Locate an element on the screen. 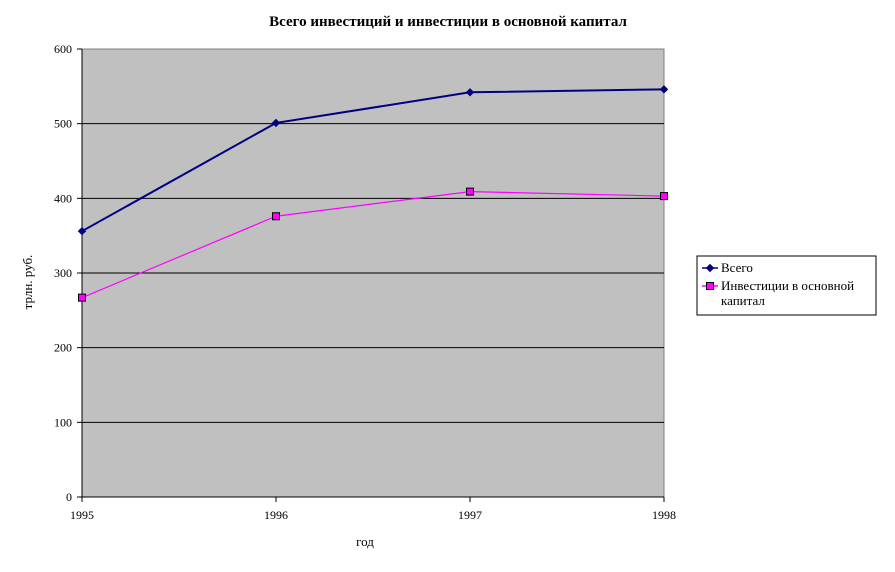 The image size is (895, 572). y-tick-label: 100 is located at coordinates (63, 422).